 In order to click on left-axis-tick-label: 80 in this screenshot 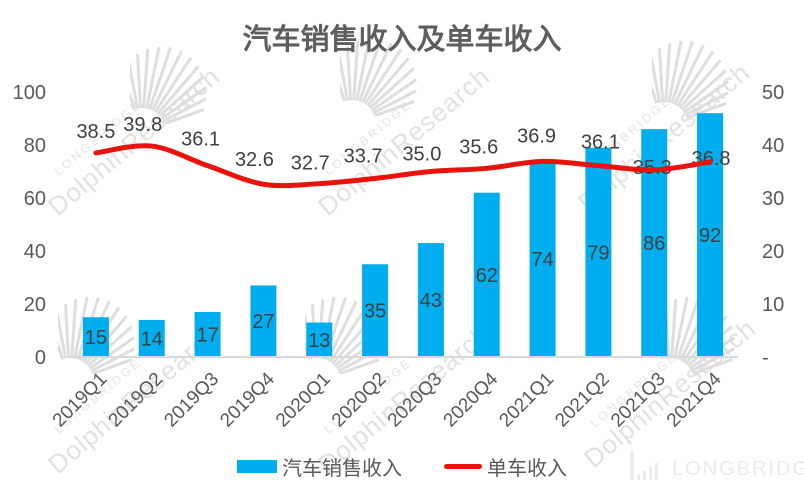, I will do `click(35, 146)`.